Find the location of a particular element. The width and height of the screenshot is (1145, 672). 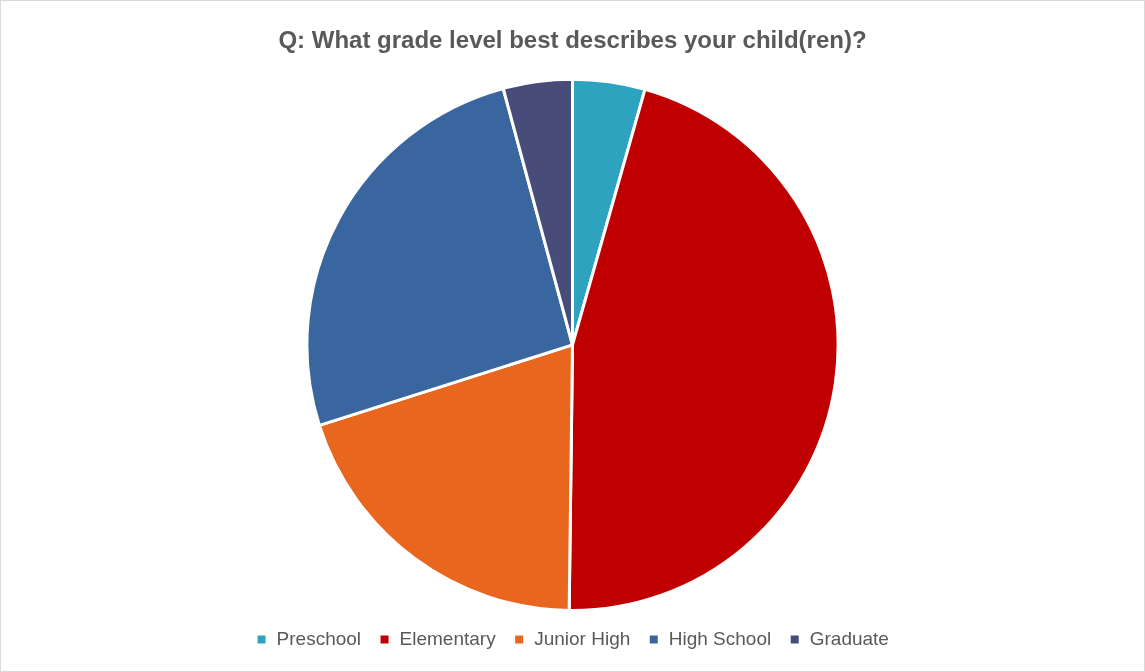

legend-label: Elementary is located at coordinates (448, 638).